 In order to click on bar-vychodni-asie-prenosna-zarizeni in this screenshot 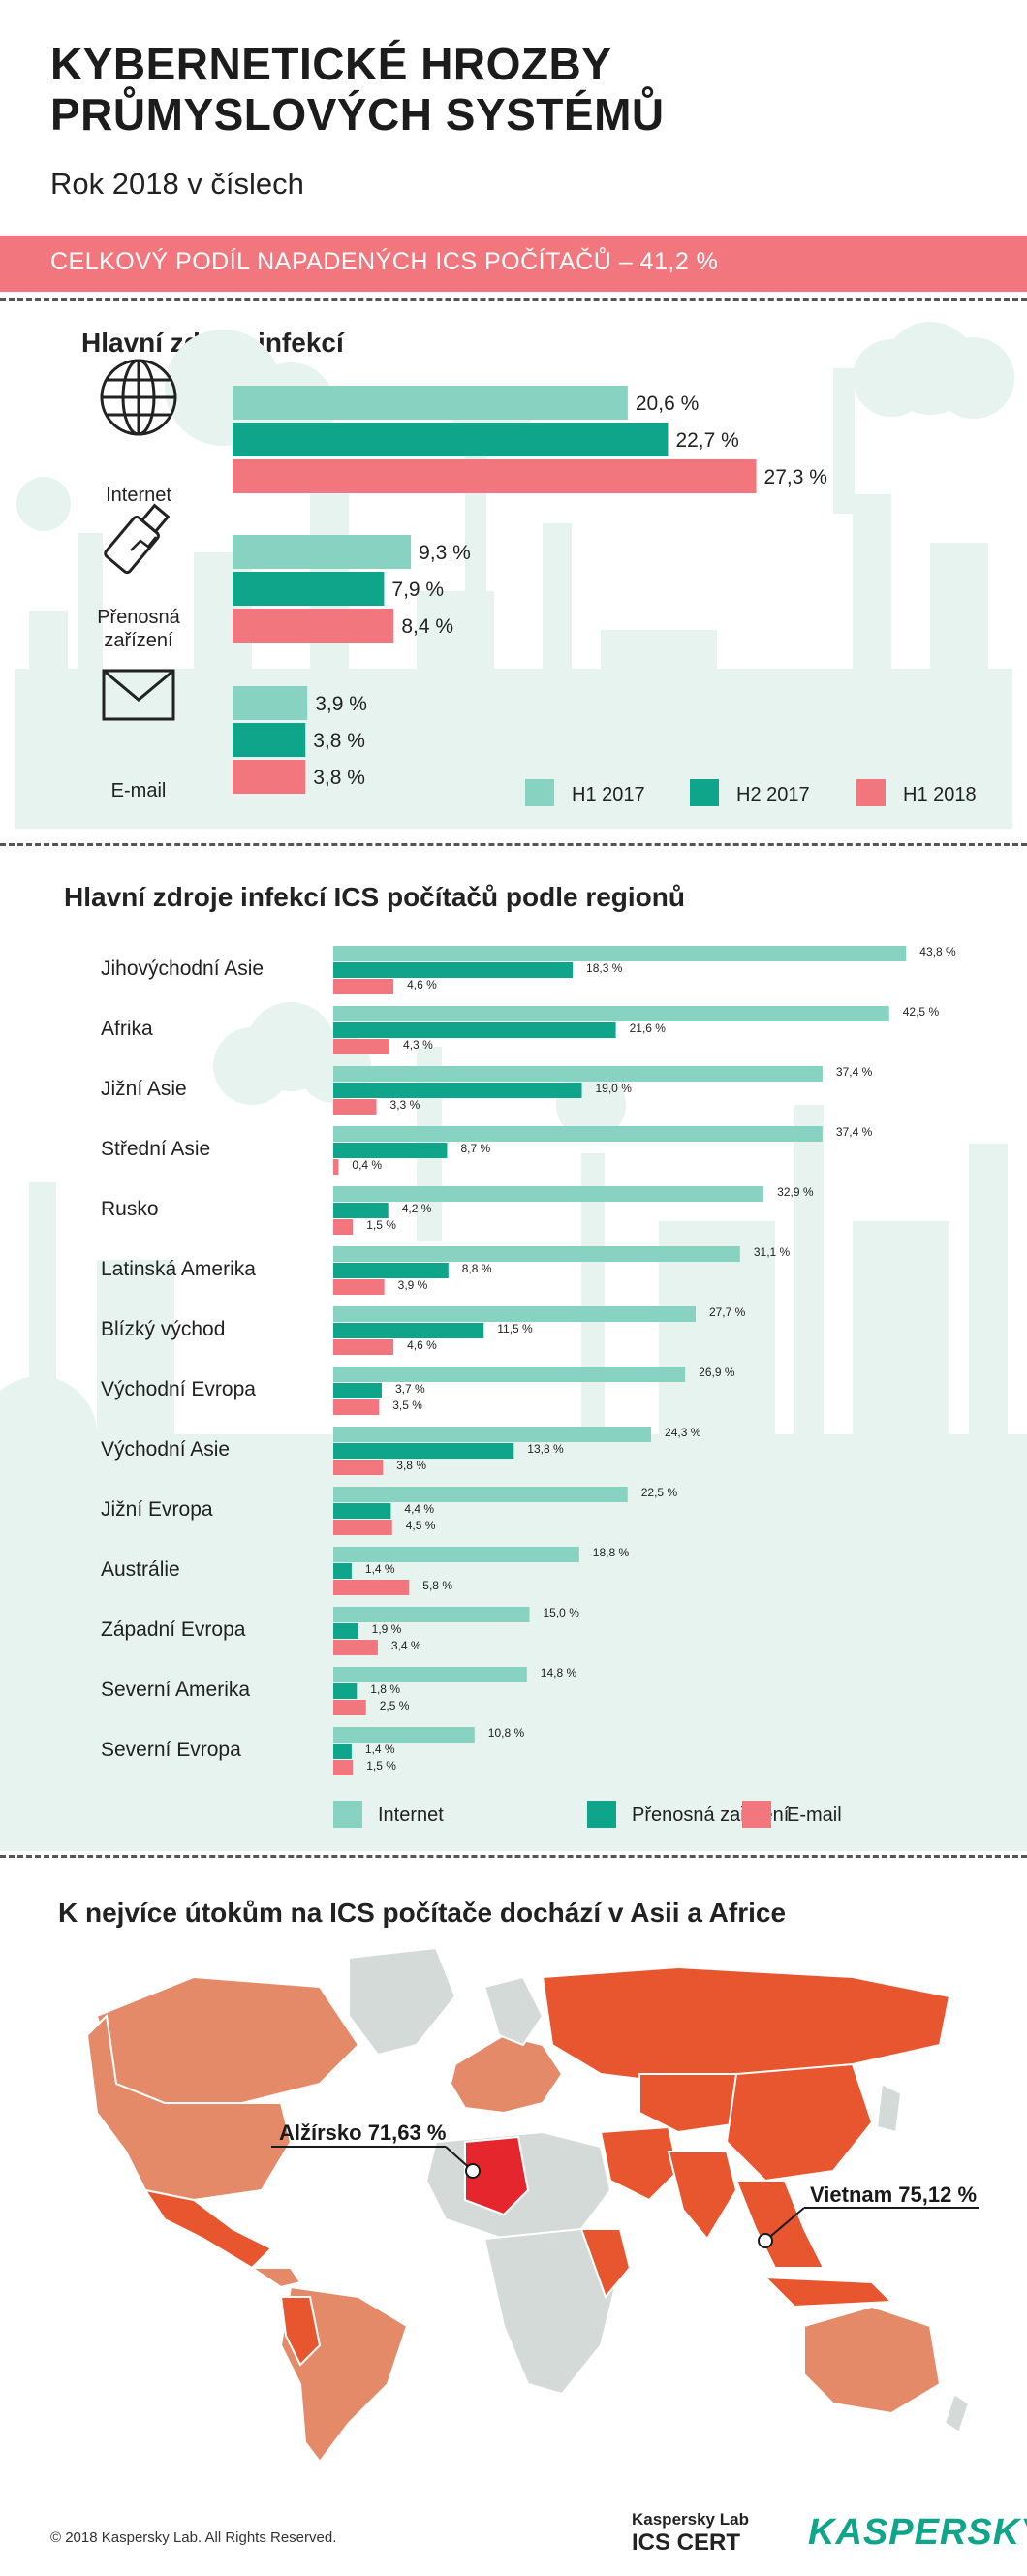, I will do `click(423, 1451)`.